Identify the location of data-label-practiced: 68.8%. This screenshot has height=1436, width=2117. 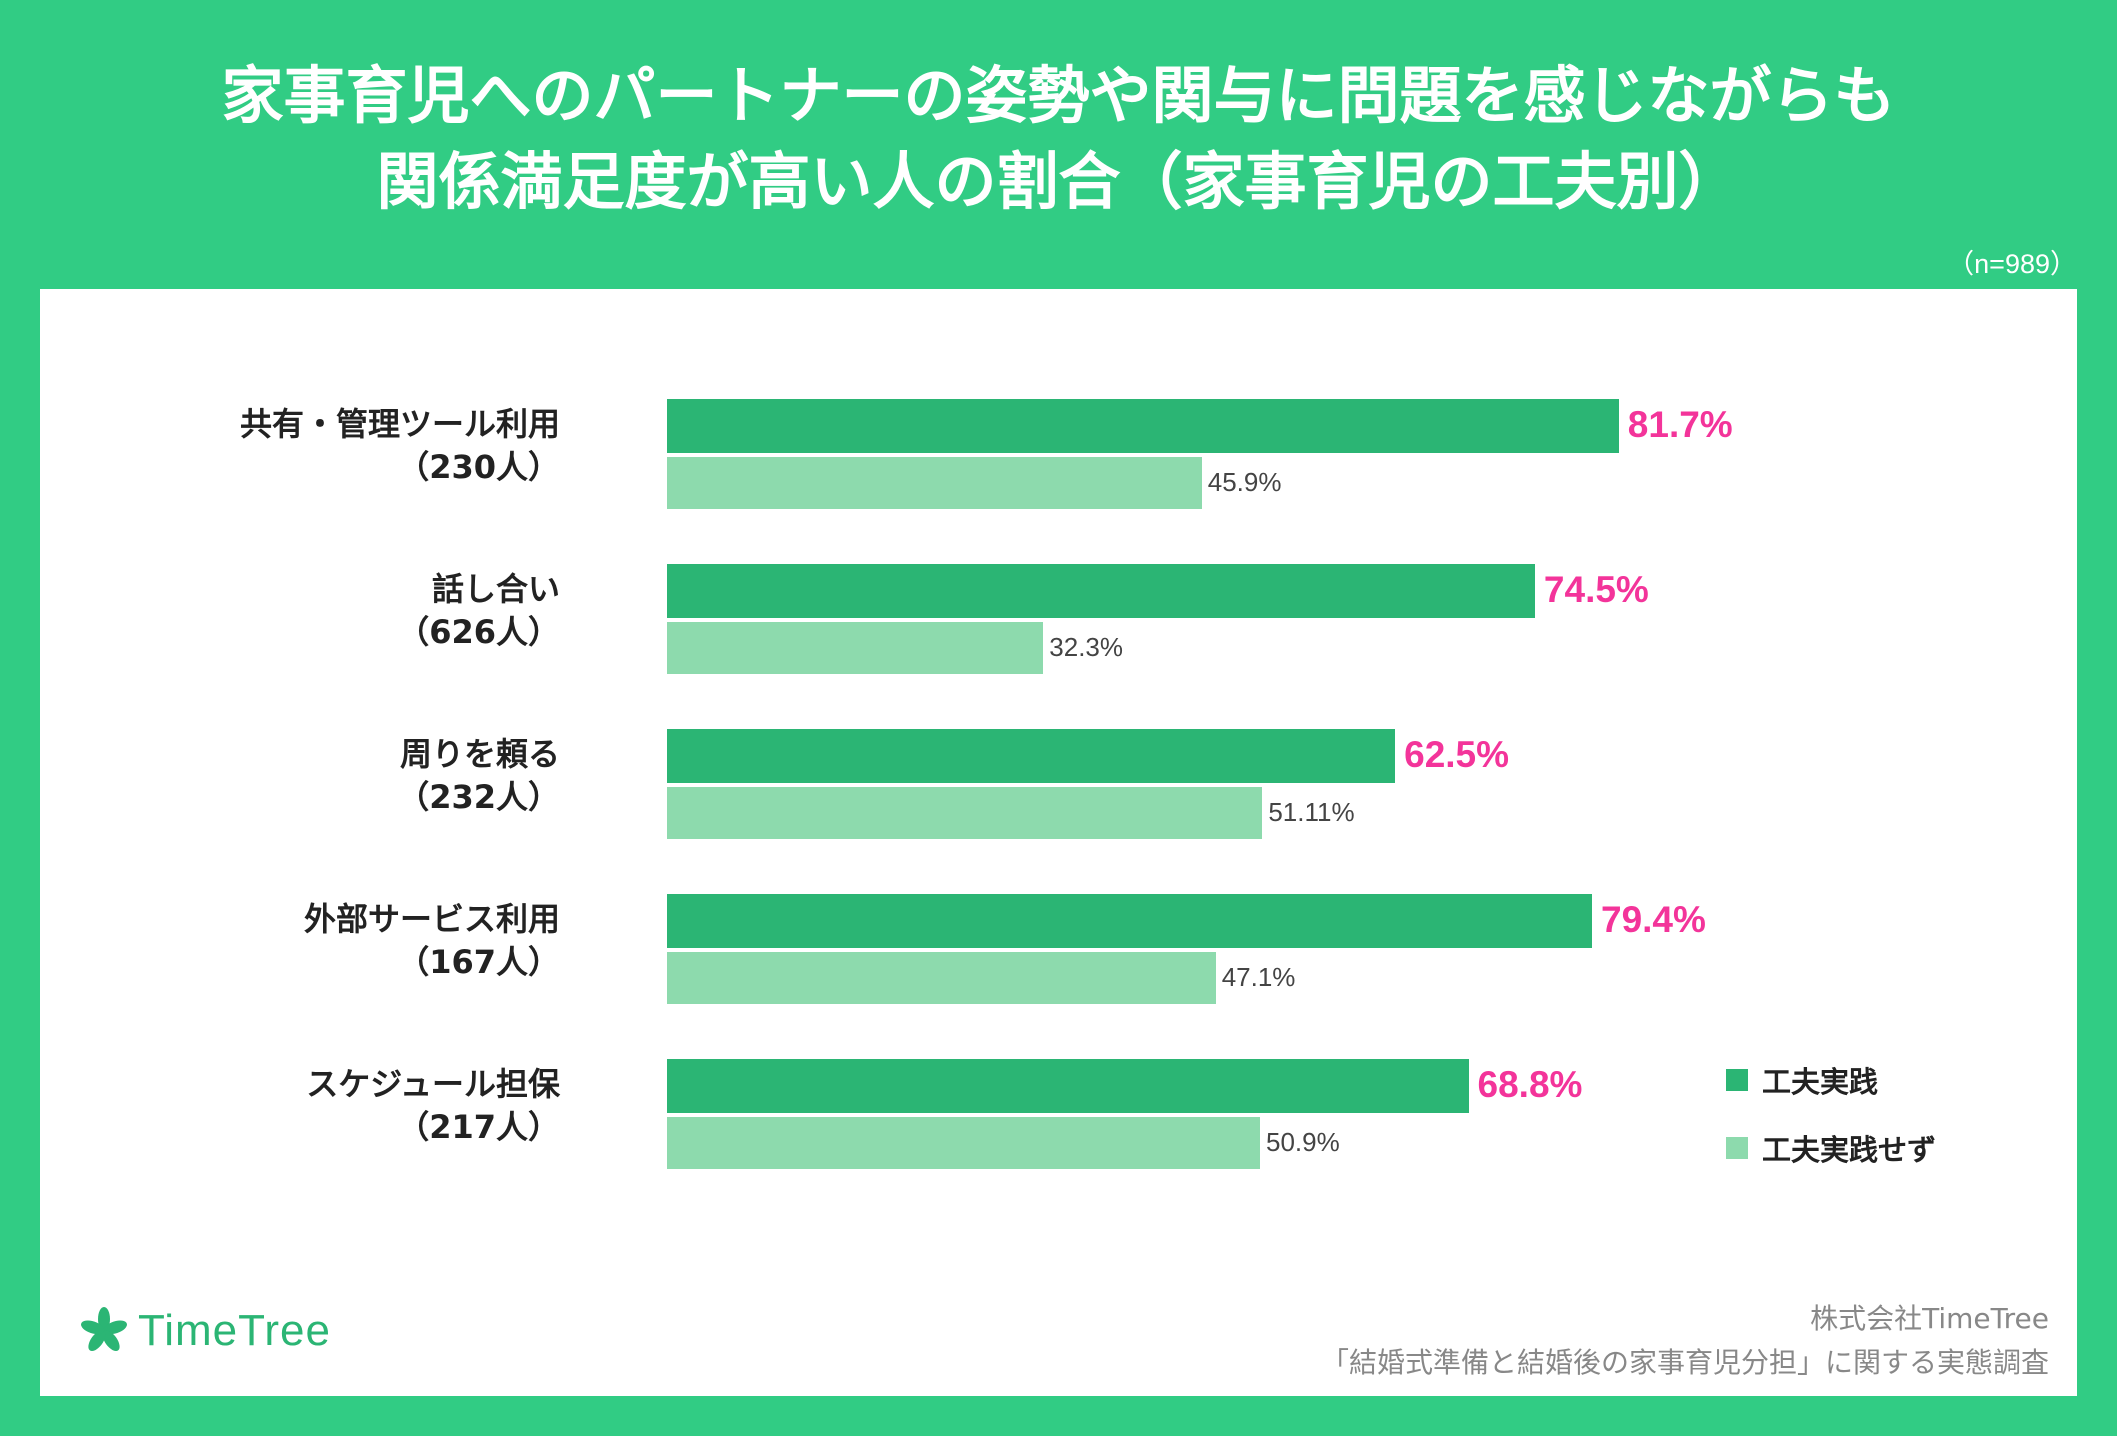
(1530, 1084).